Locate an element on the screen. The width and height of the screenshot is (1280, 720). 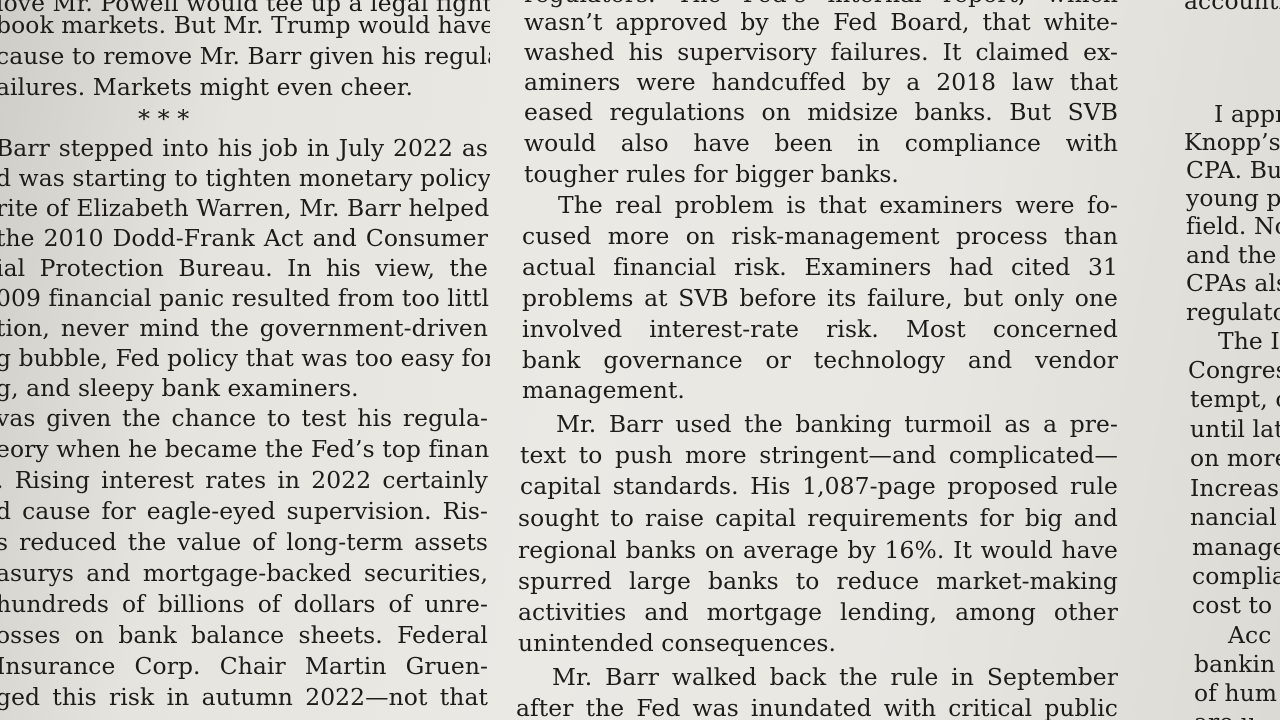
text-line: s reduced the value of long-term assets is located at coordinates (244, 542).